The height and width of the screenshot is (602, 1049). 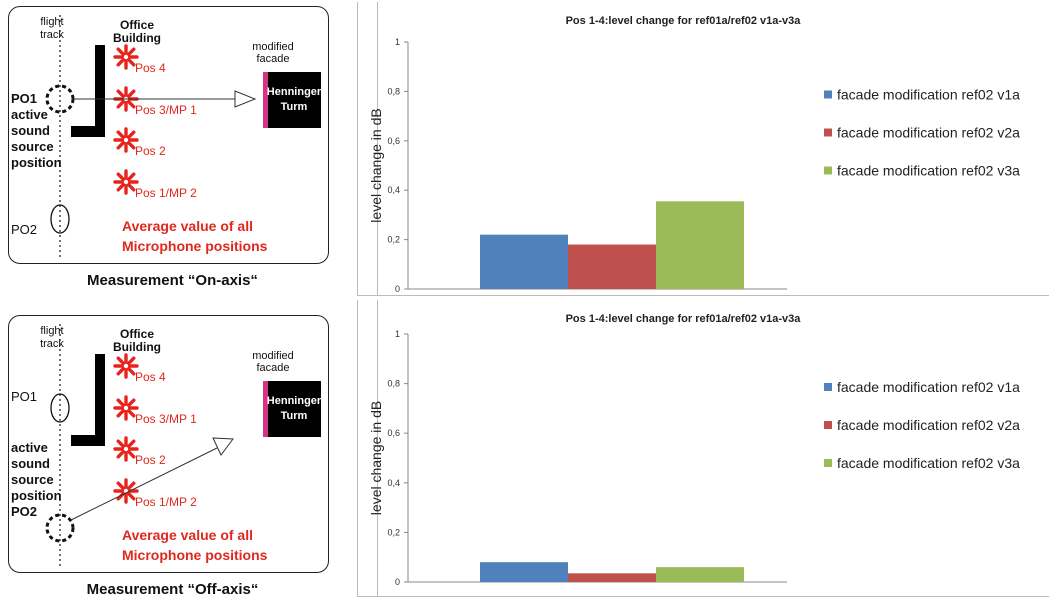 I want to click on flight-track-label: flight, so click(x=51, y=331).